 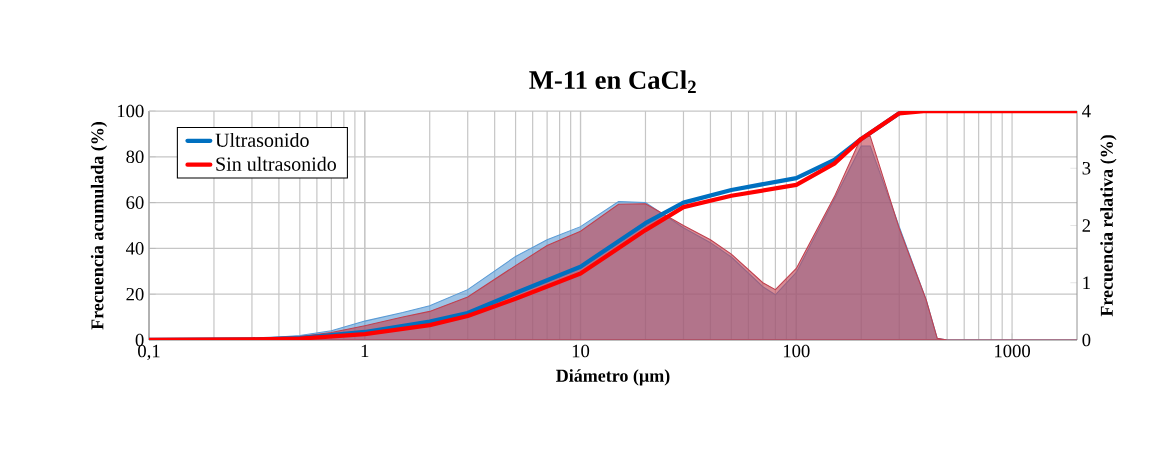 I want to click on y-tick-label: 60, so click(x=135, y=202).